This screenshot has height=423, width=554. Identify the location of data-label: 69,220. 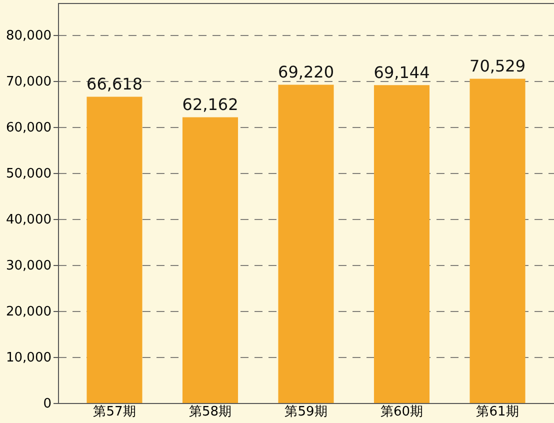
(306, 72).